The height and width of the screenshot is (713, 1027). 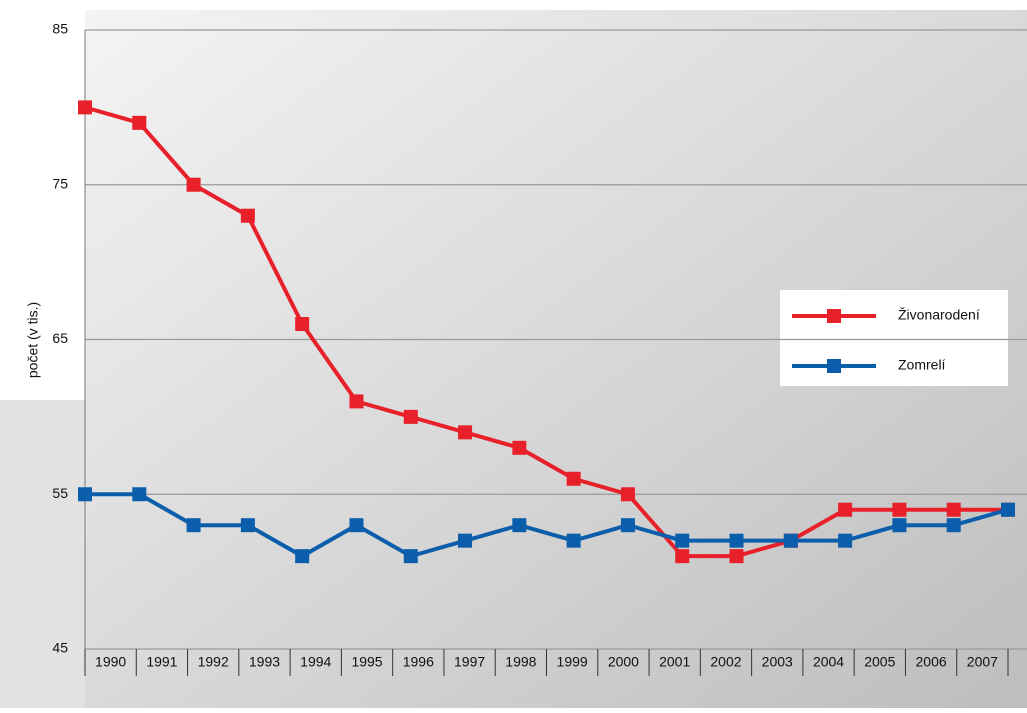 What do you see at coordinates (469, 662) in the screenshot?
I see `x-tick-label: 1997` at bounding box center [469, 662].